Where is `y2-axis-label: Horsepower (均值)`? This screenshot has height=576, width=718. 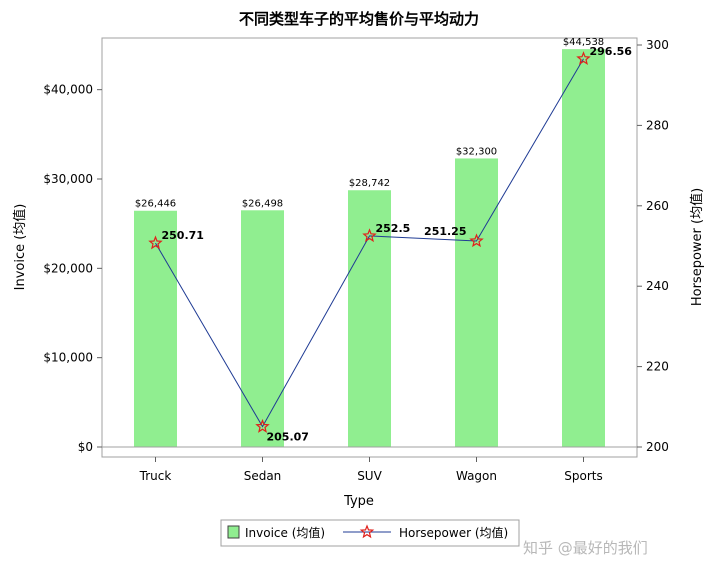 y2-axis-label: Horsepower (均值) is located at coordinates (697, 247).